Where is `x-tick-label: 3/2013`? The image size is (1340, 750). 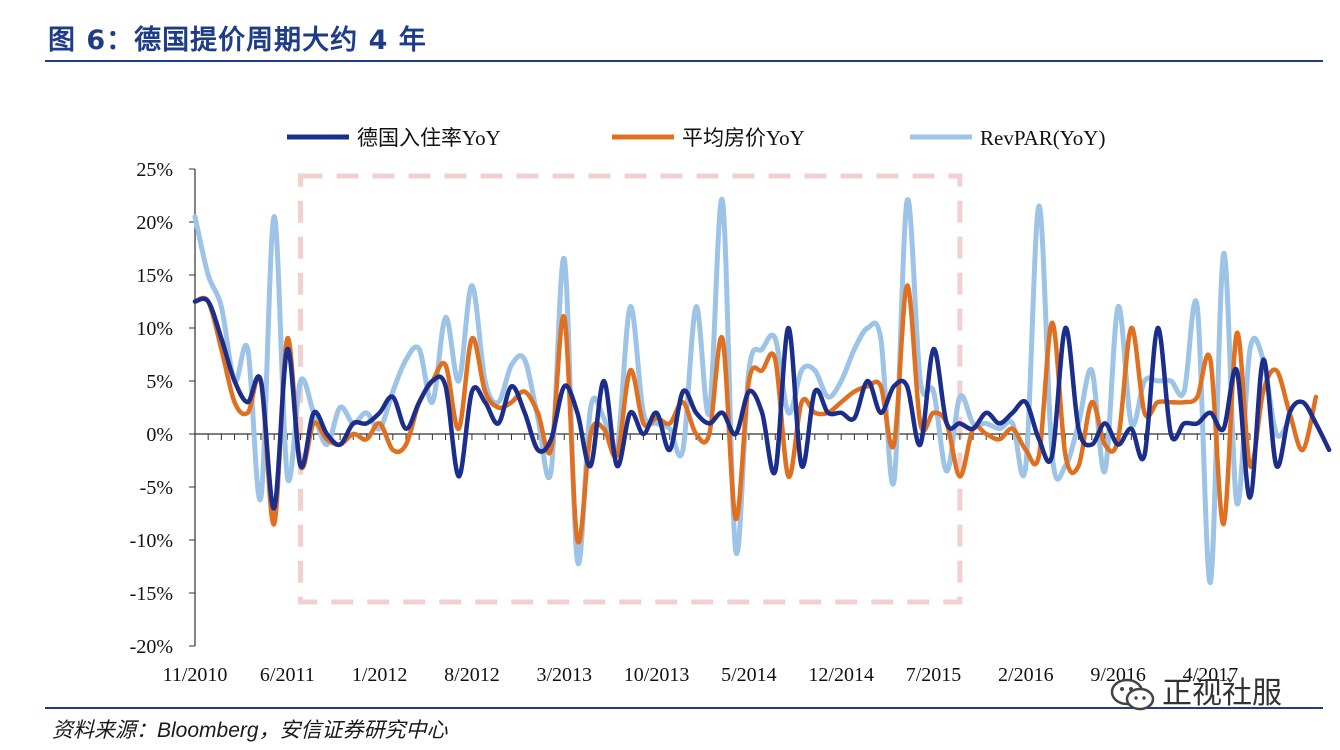
x-tick-label: 3/2013 is located at coordinates (564, 675).